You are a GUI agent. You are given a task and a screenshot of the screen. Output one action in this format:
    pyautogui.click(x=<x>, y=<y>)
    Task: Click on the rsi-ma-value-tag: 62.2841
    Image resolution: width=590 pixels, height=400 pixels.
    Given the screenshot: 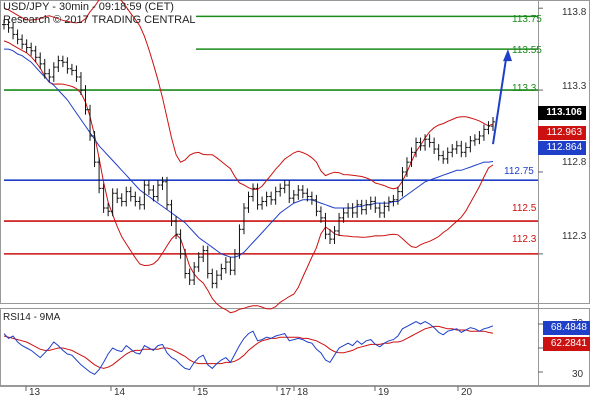 What is the action you would take?
    pyautogui.click(x=566, y=344)
    